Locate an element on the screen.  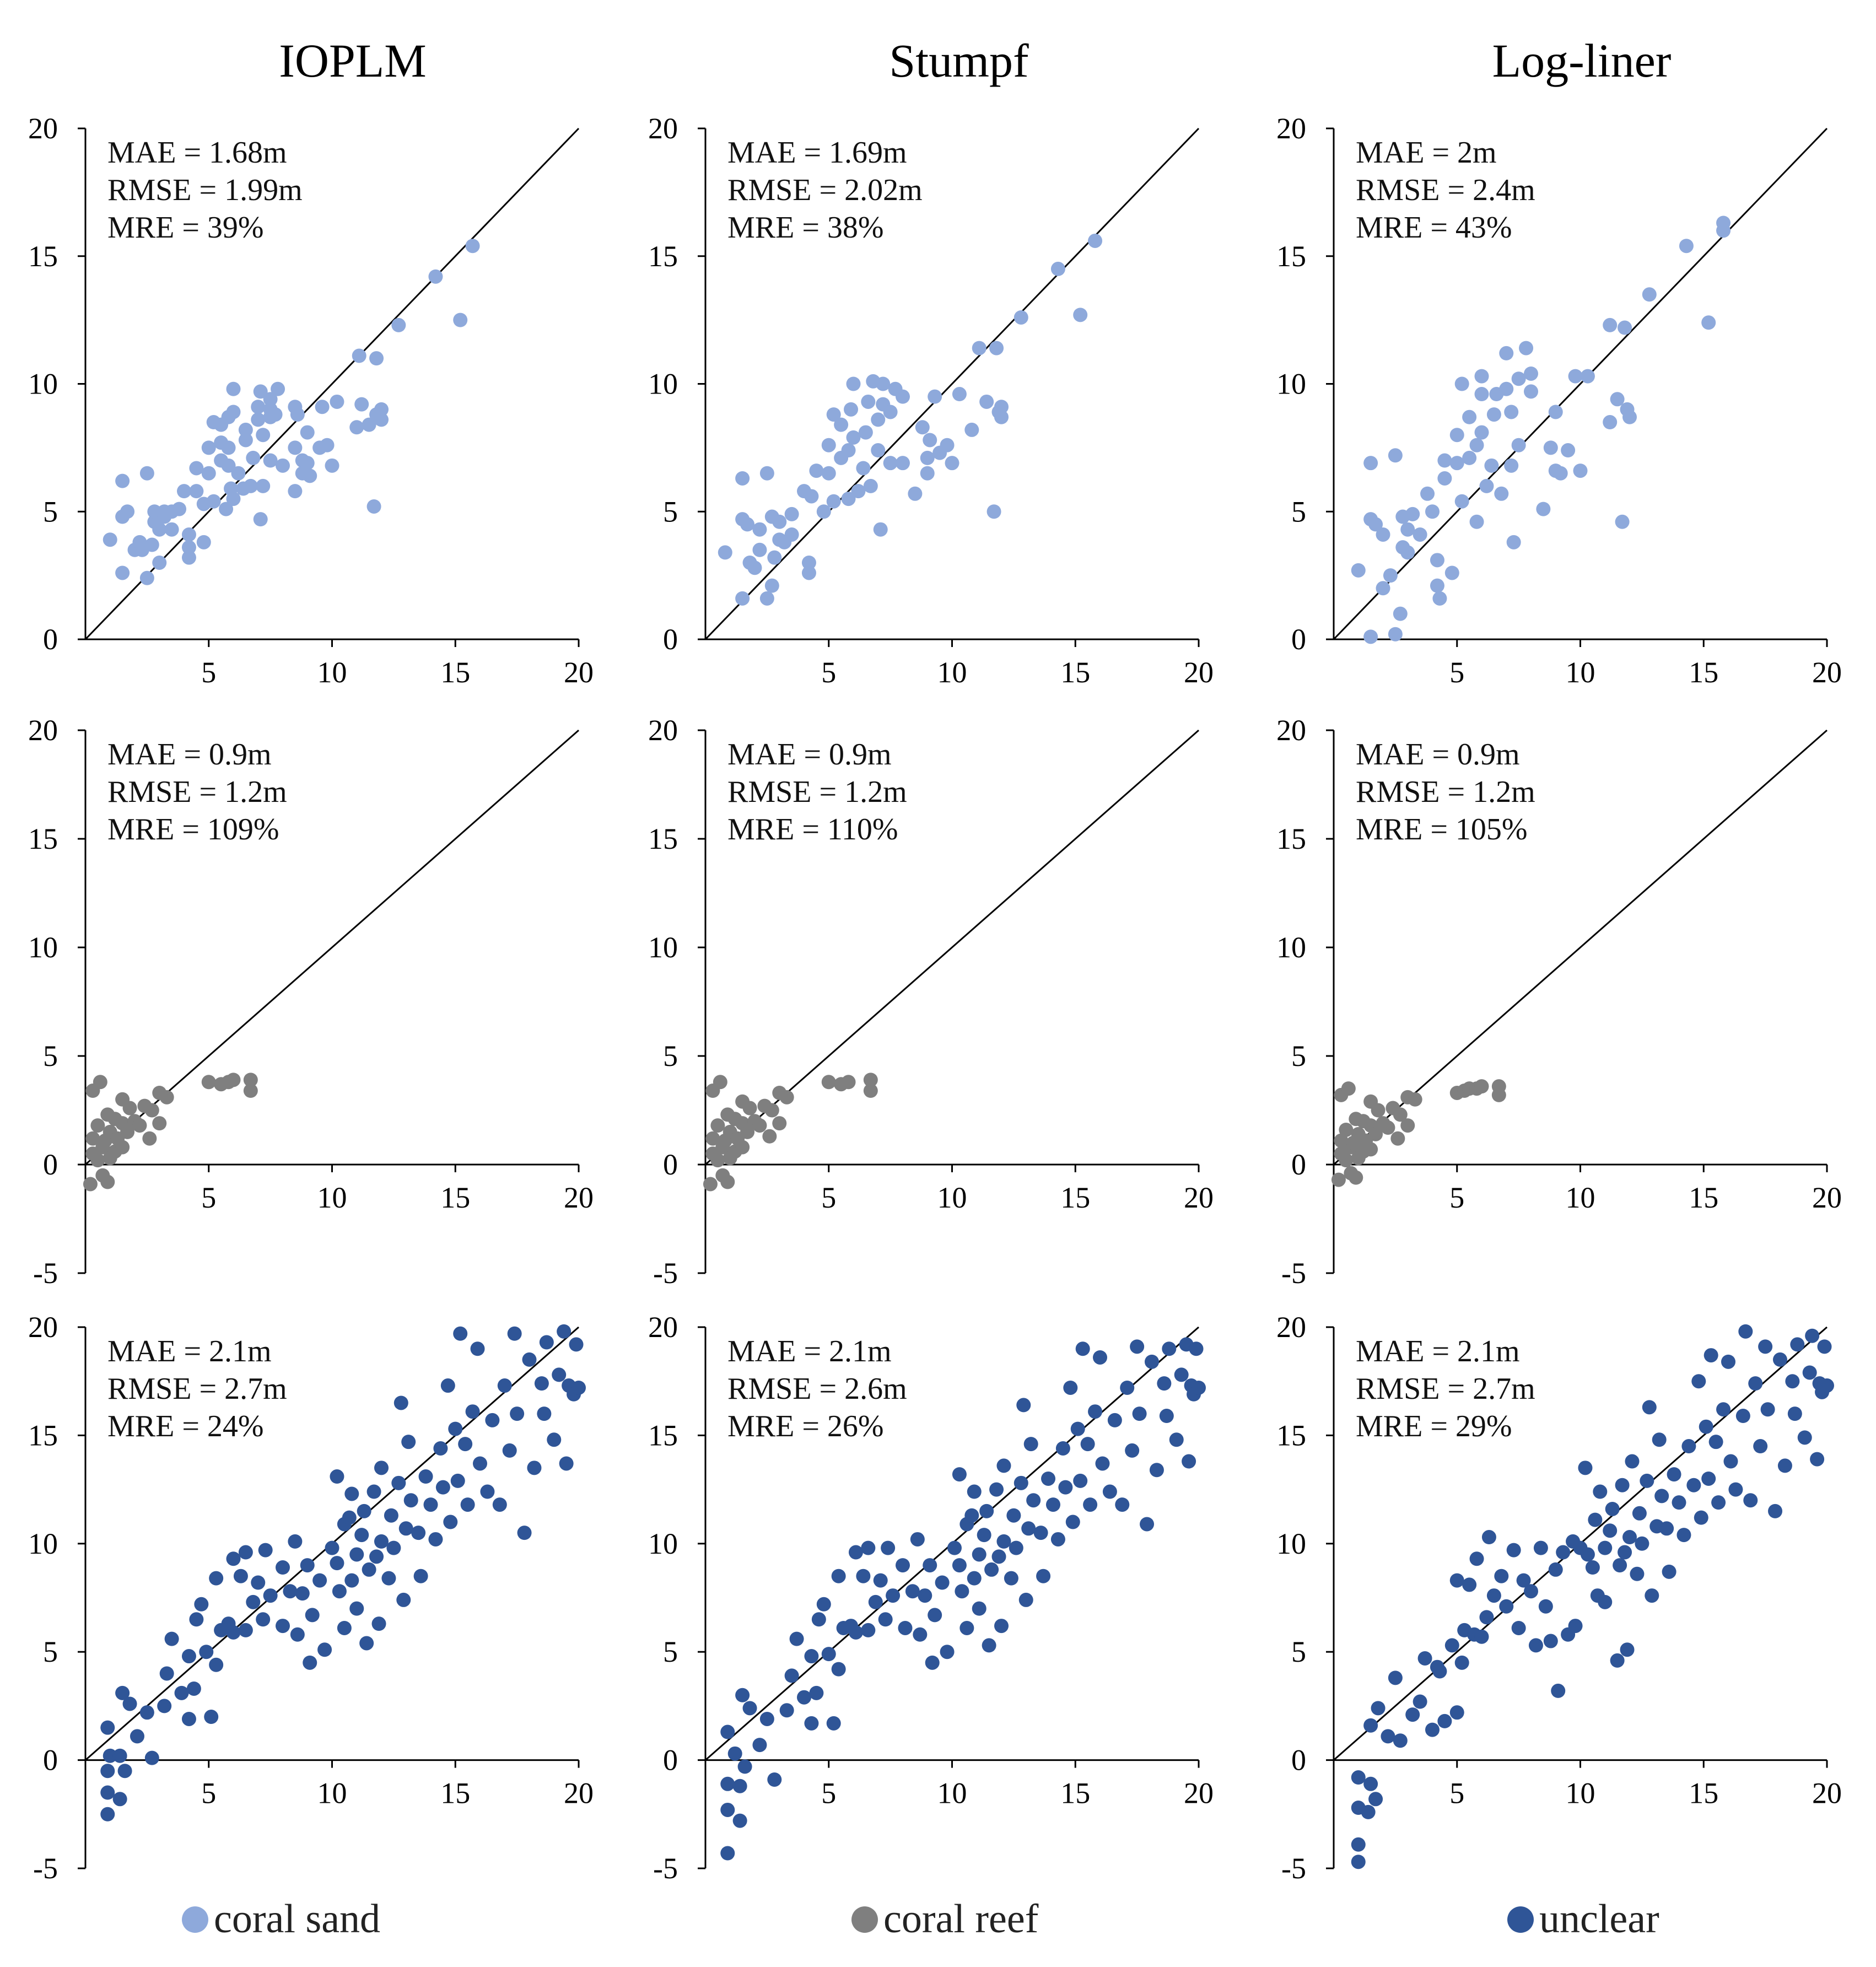
y-tick-label-stumpf-unclear: 0 is located at coordinates (670, 1760).